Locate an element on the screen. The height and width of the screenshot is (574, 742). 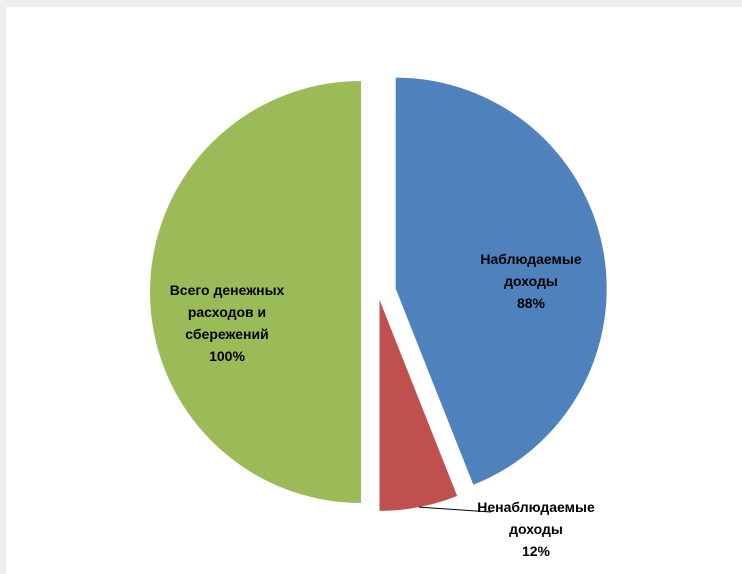
data-label-line: Ненаблюдаемые is located at coordinates (536, 507).